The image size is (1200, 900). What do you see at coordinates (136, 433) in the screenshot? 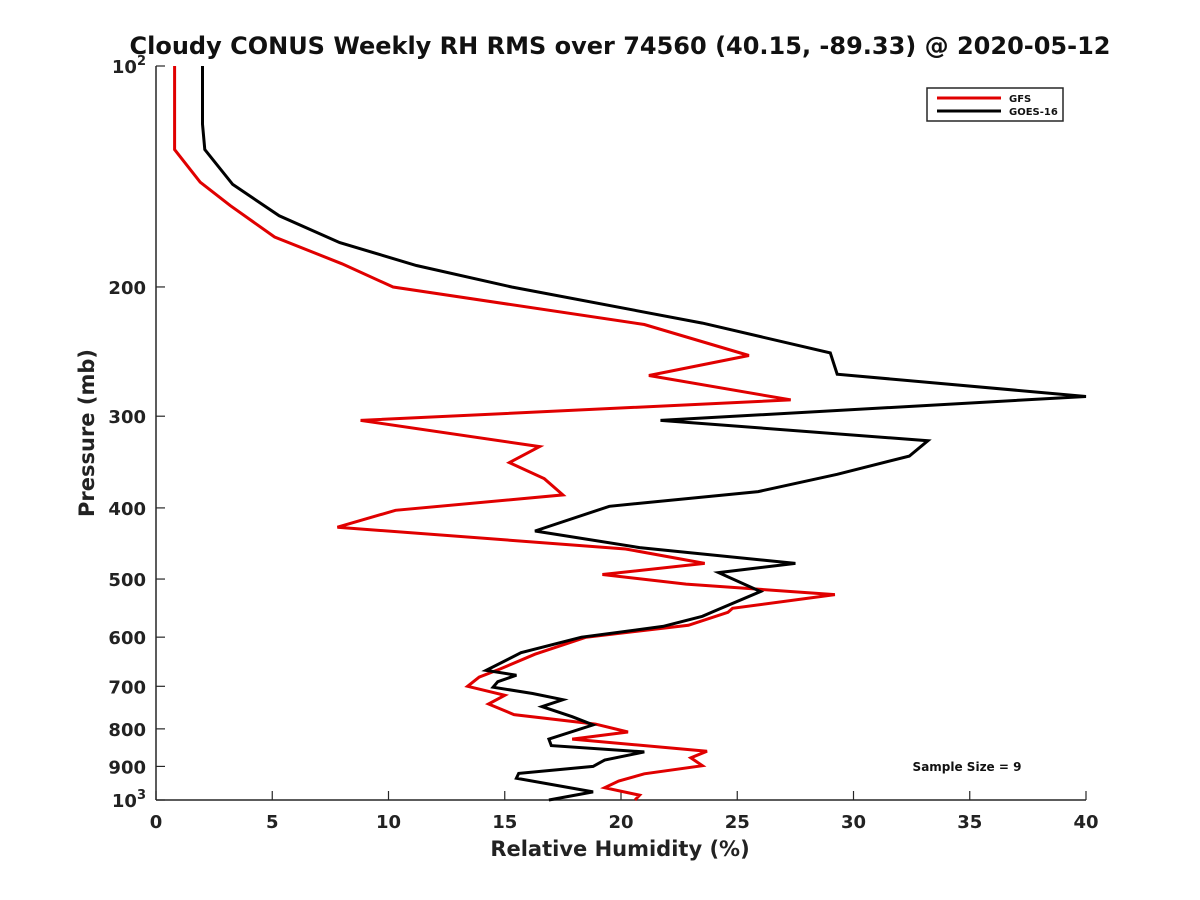
I see `y-axis: 10² 200 300 400 500 600 700 800 900 10³` at bounding box center [136, 433].